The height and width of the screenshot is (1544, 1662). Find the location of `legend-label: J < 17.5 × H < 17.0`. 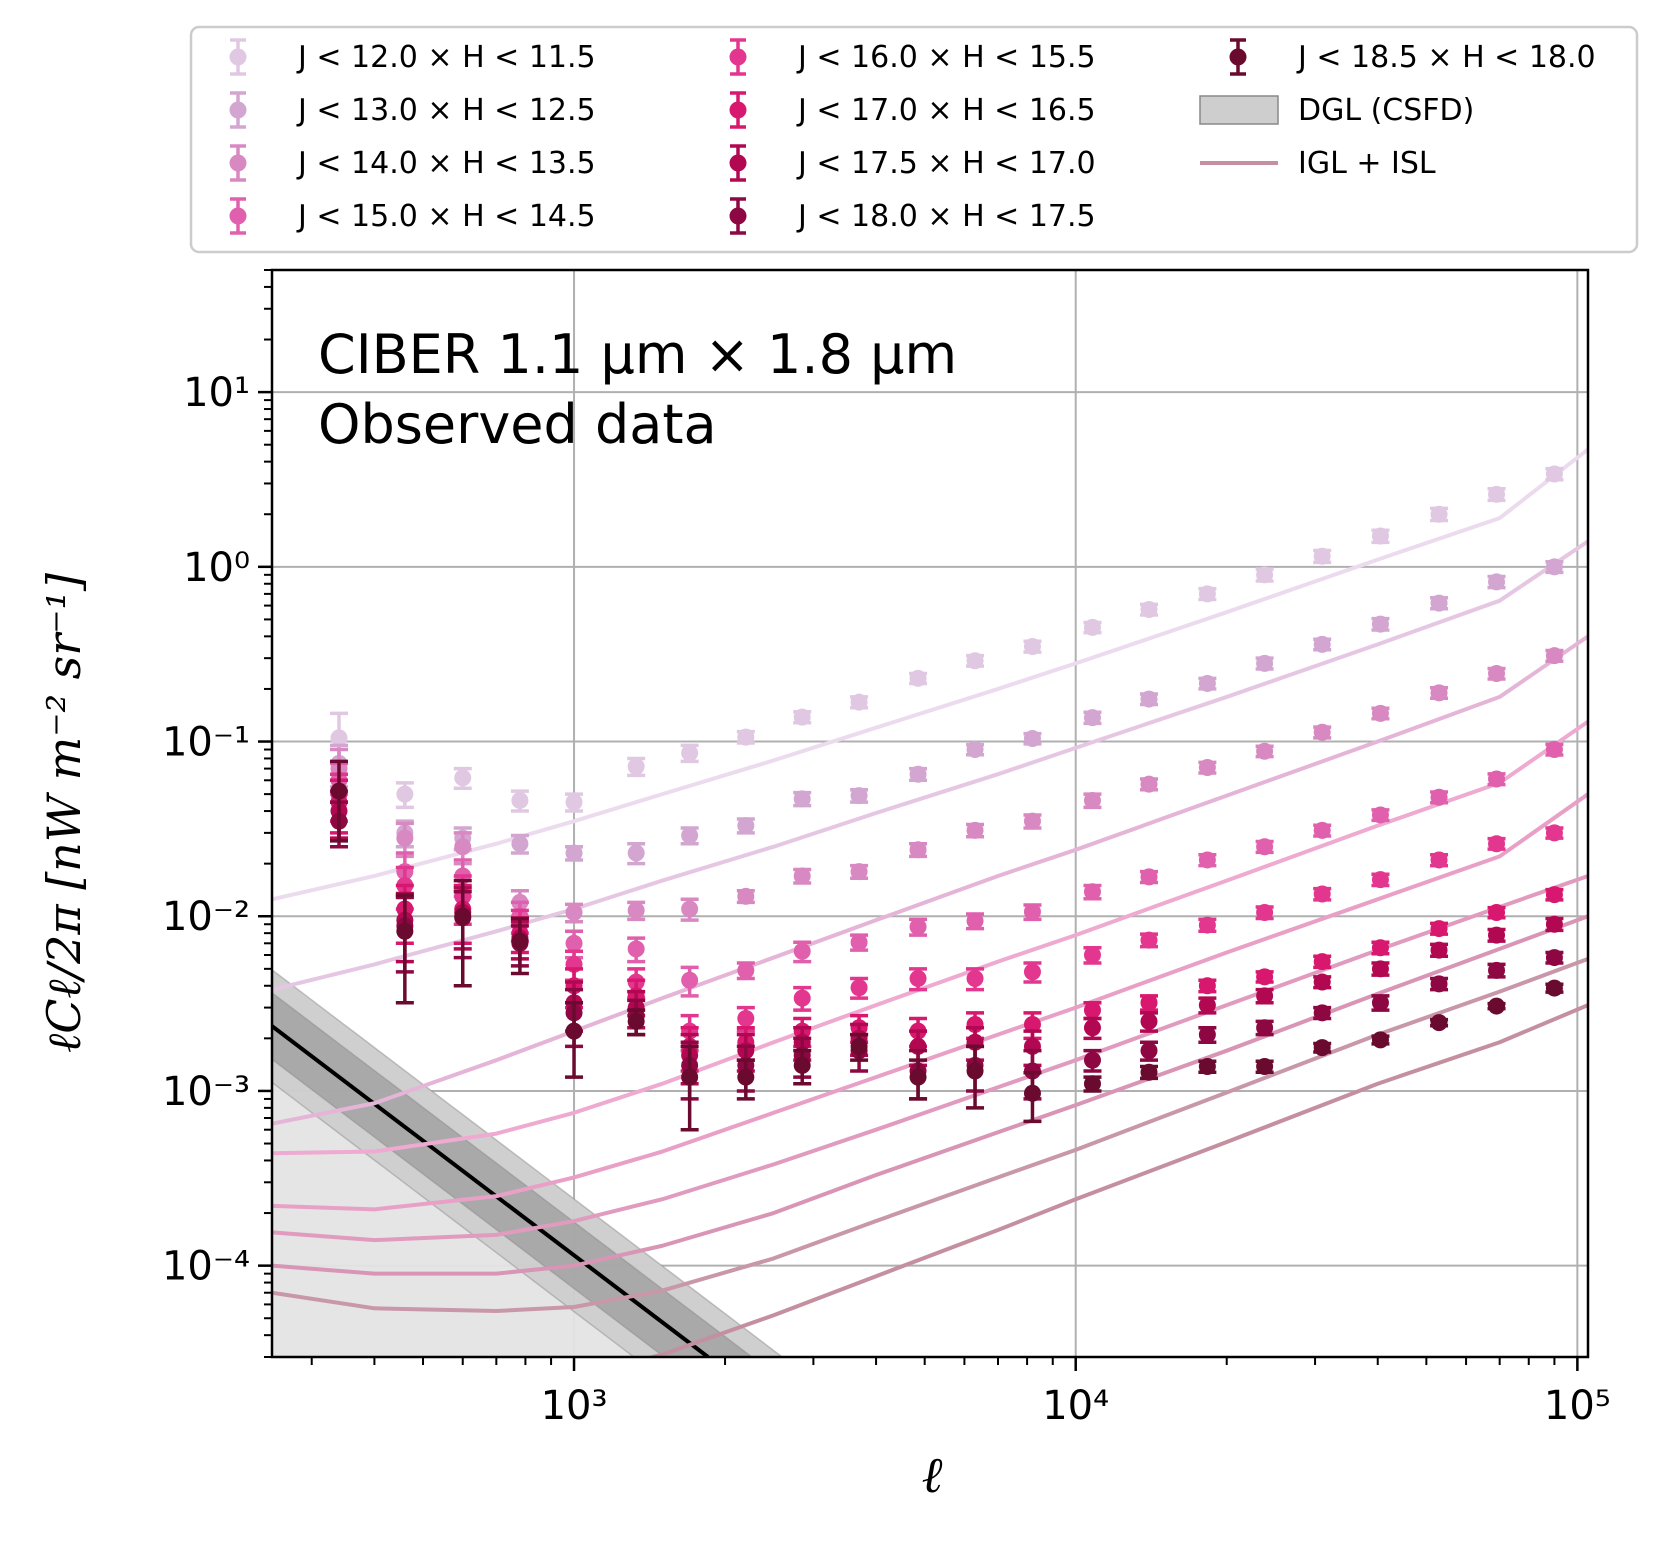

legend-label: J < 17.5 × H < 17.0 is located at coordinates (946, 163).